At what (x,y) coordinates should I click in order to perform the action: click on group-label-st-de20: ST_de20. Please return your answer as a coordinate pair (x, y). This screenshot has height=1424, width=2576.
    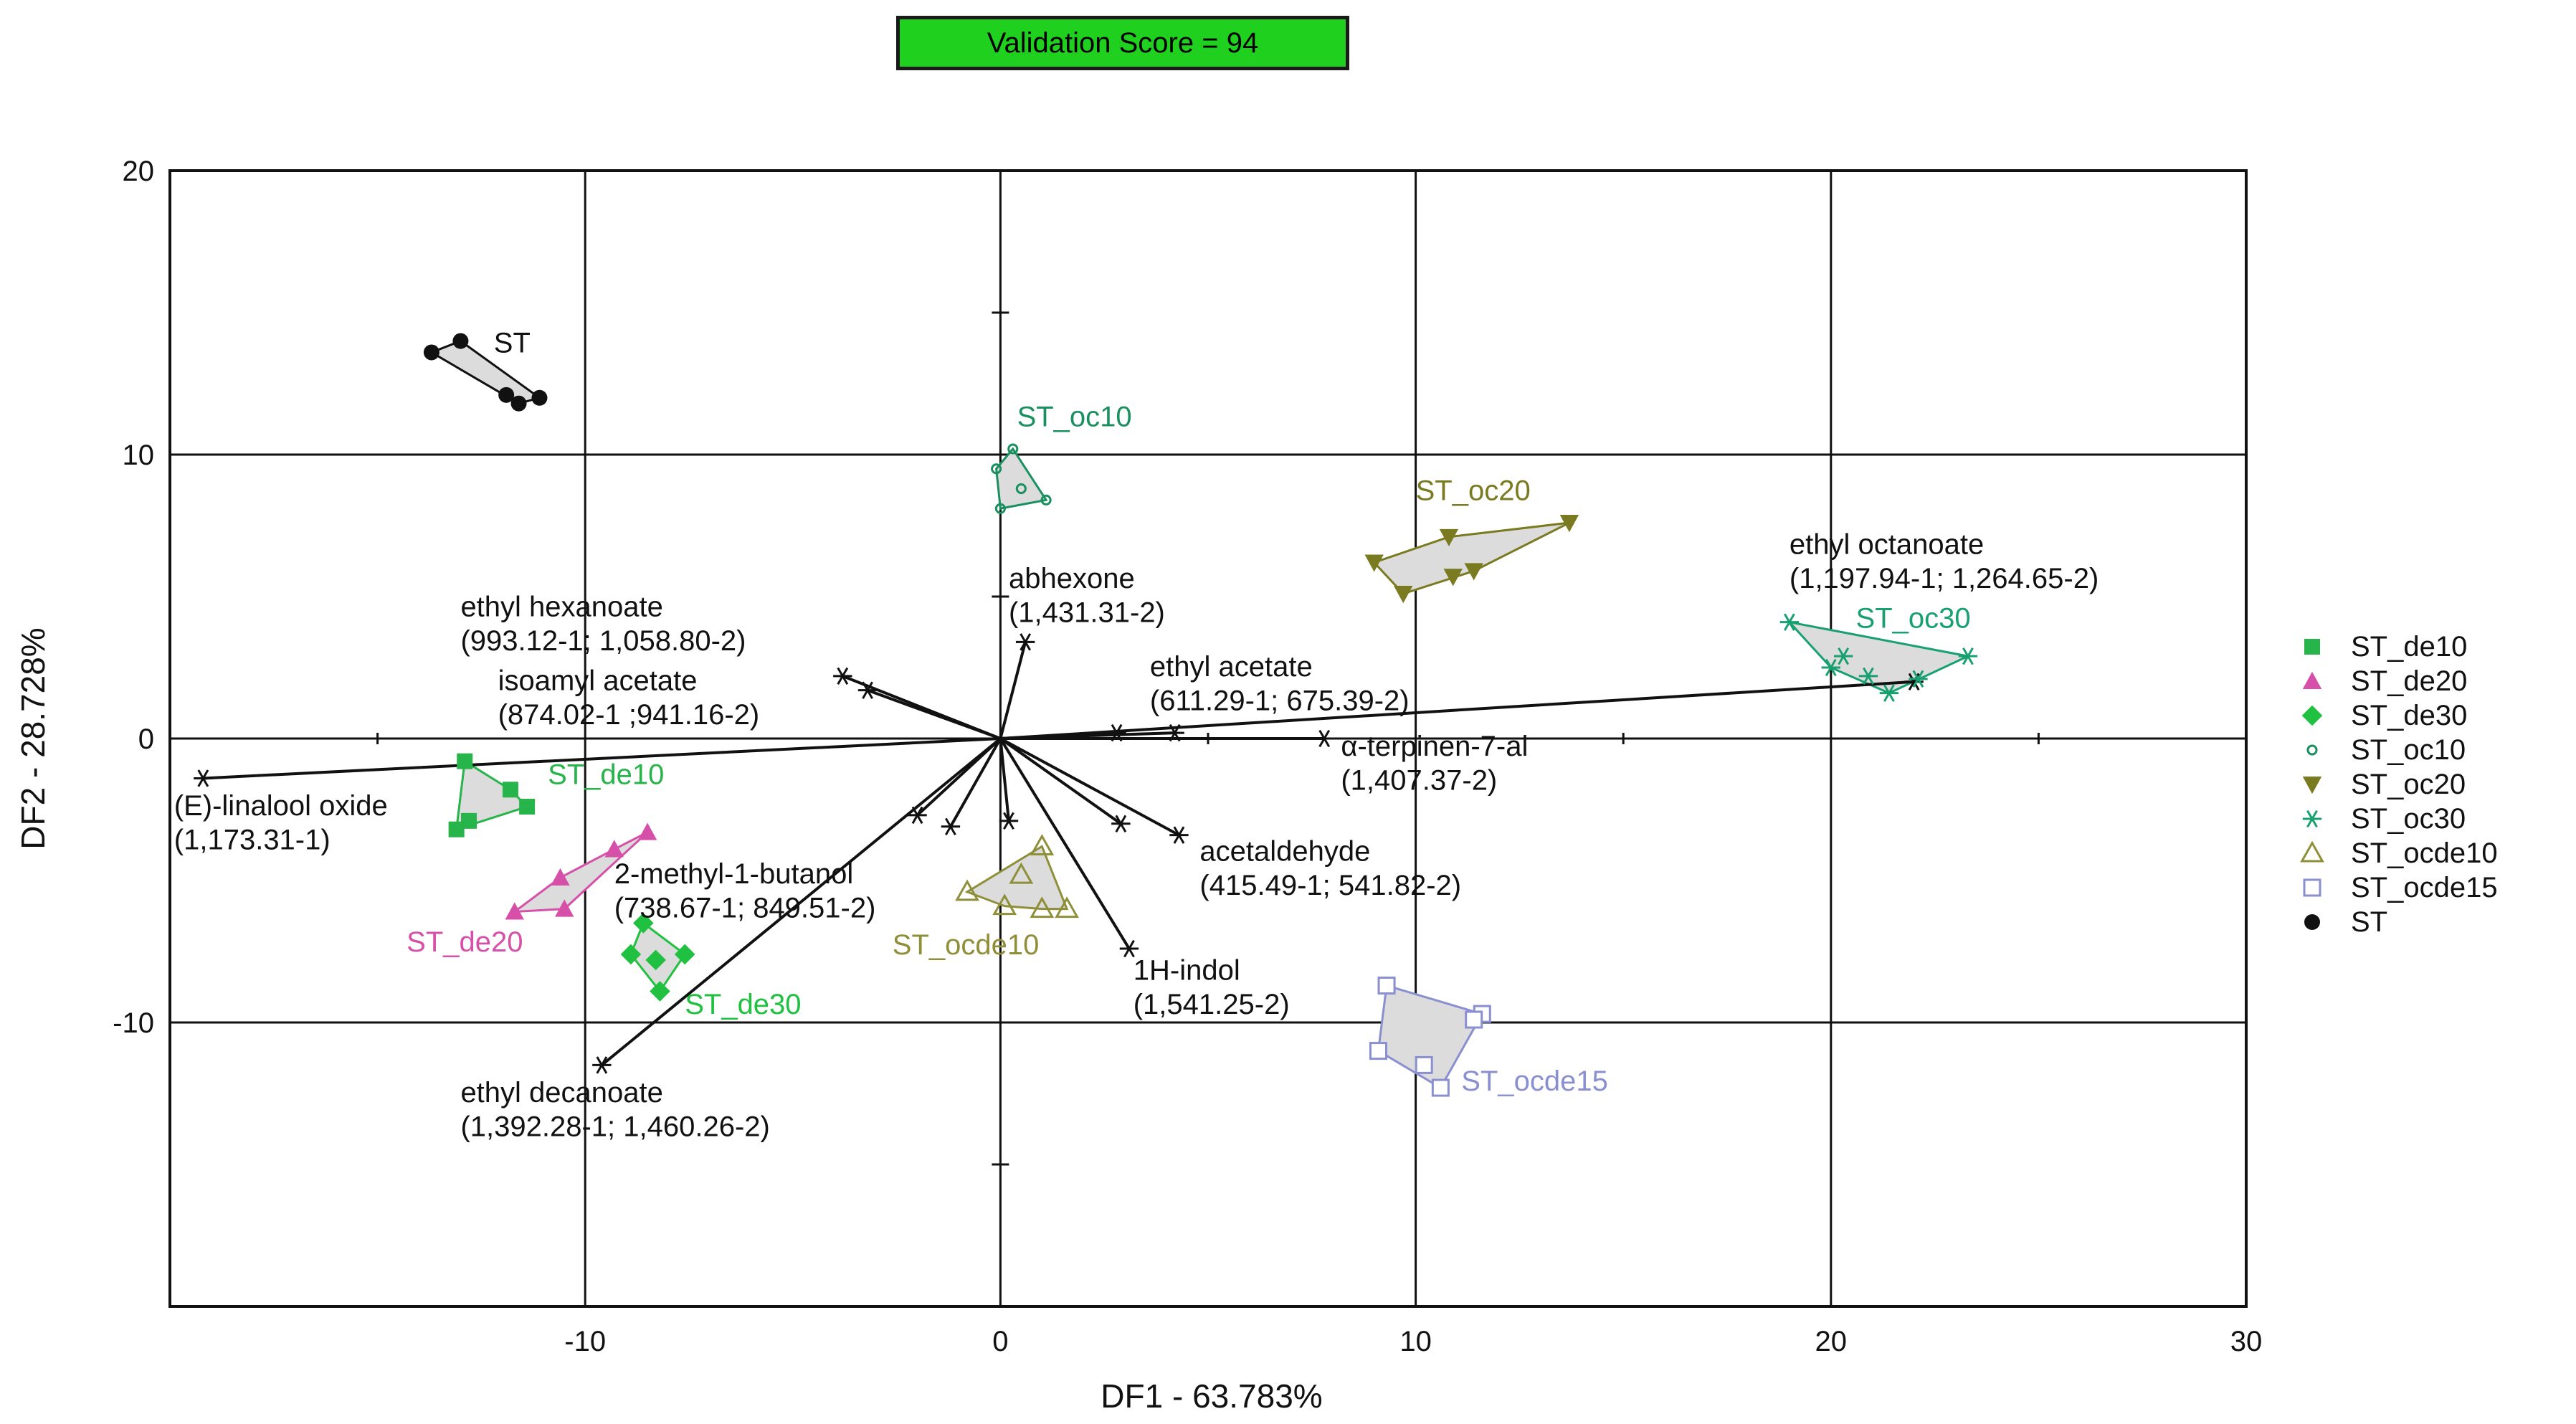
    Looking at the image, I should click on (465, 942).